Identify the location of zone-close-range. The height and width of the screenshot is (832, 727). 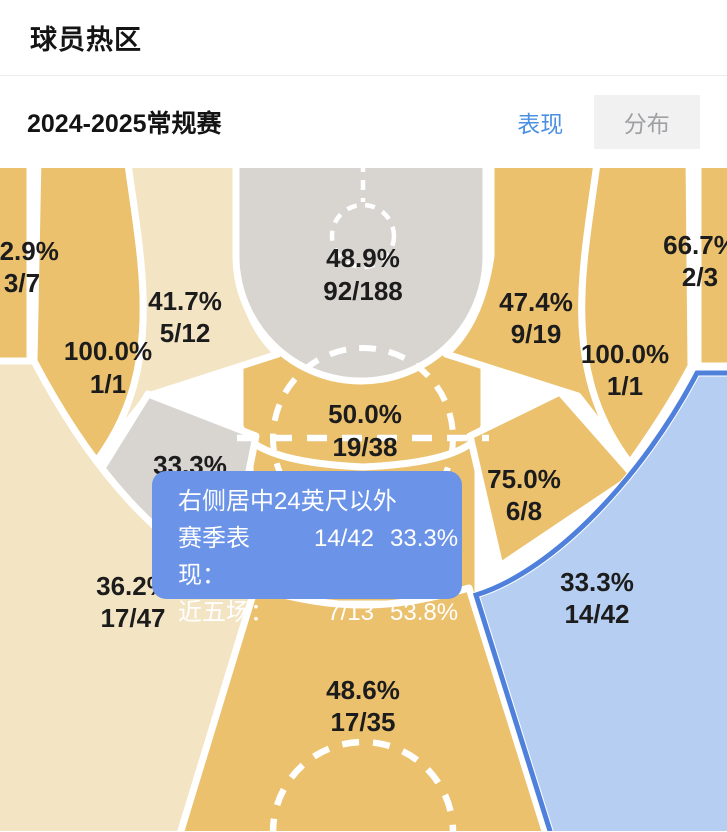
(361, 276).